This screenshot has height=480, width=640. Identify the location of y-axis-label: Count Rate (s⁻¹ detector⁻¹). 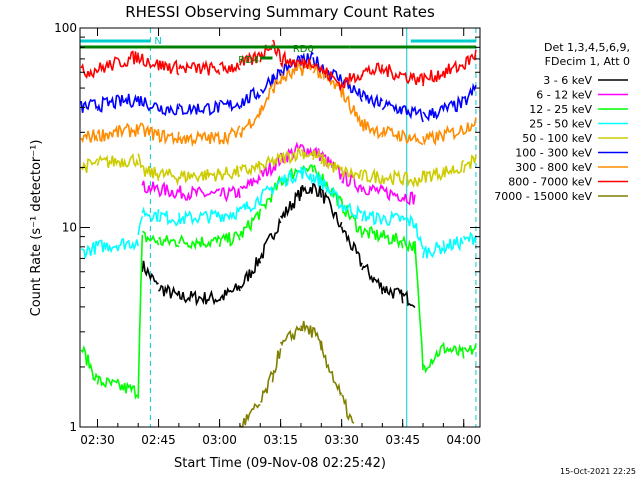
(36, 228).